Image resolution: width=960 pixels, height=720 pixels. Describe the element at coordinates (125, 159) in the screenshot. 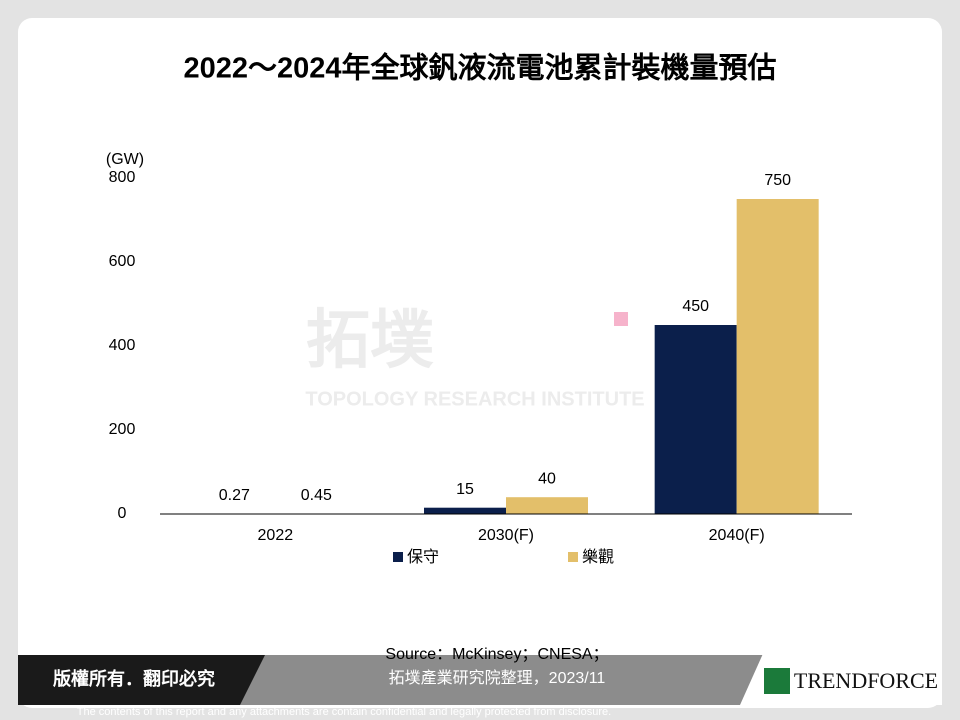

I see `y-axis-label: (GW)` at that location.